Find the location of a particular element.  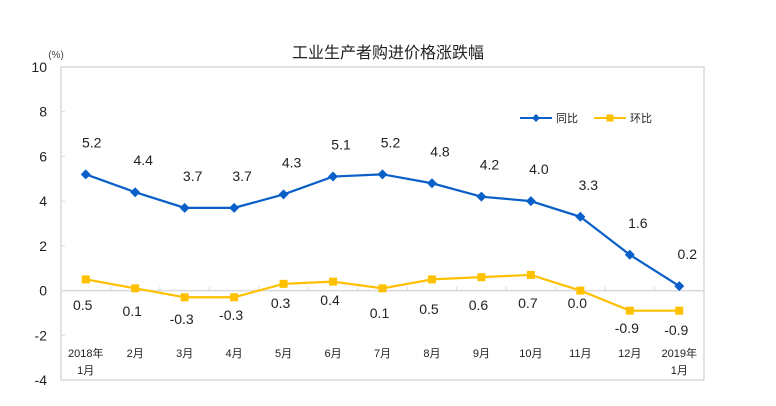

legend-label: 环比 is located at coordinates (641, 118).